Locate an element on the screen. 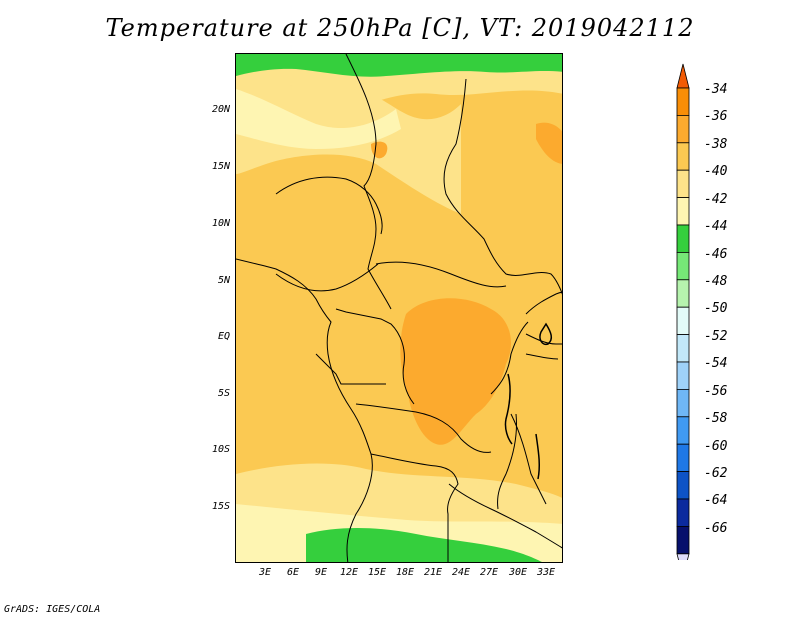 The height and width of the screenshot is (618, 800). lon-label-12e: 12E is located at coordinates (349, 572).